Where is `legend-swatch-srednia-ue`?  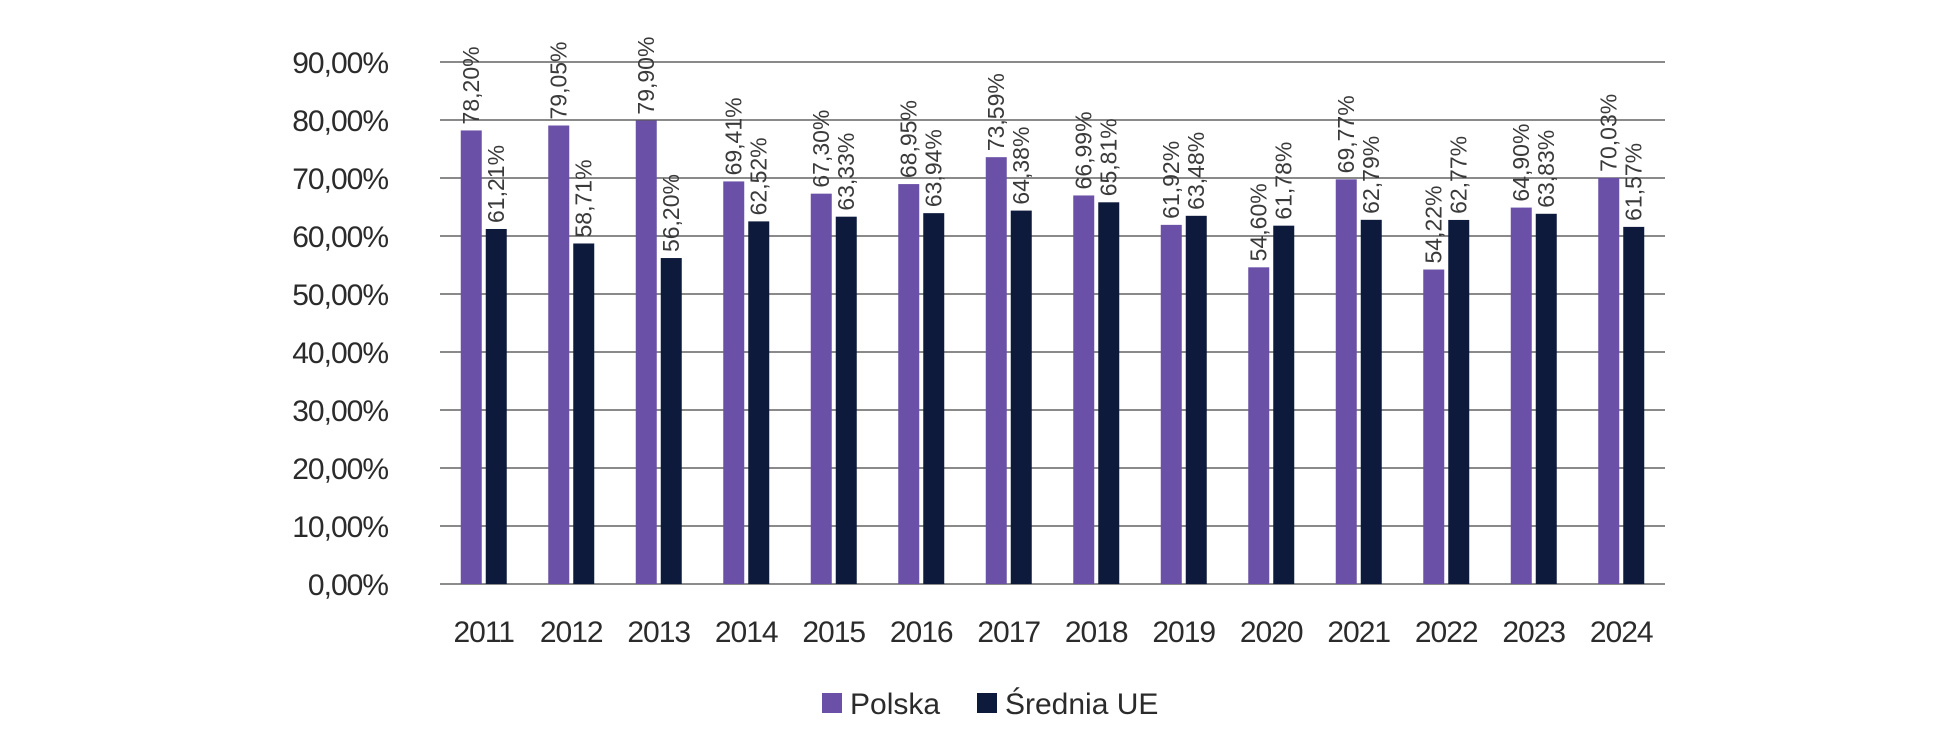 legend-swatch-srednia-ue is located at coordinates (987, 703).